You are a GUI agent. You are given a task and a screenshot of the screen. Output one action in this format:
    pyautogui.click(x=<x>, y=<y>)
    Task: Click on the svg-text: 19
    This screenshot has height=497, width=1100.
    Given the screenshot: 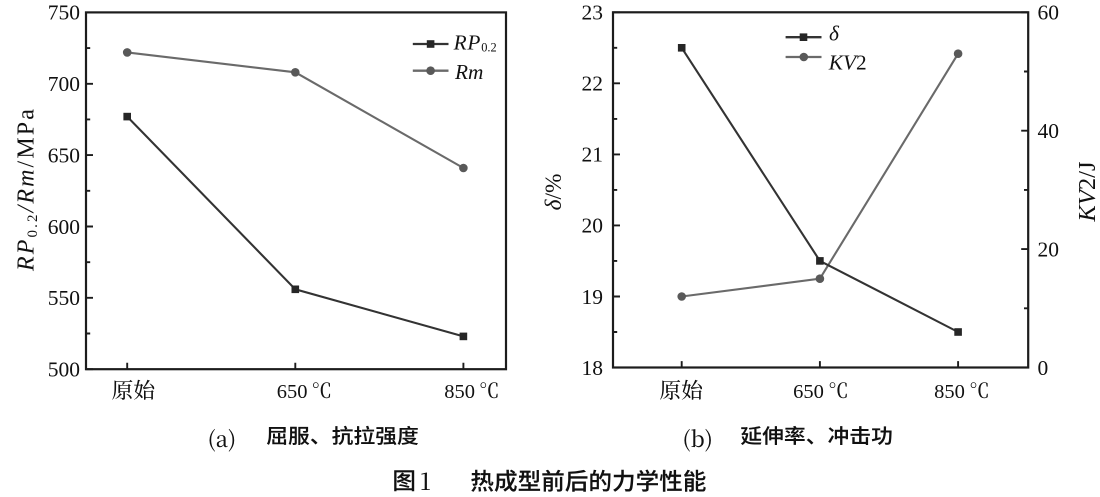 What is the action you would take?
    pyautogui.click(x=593, y=297)
    